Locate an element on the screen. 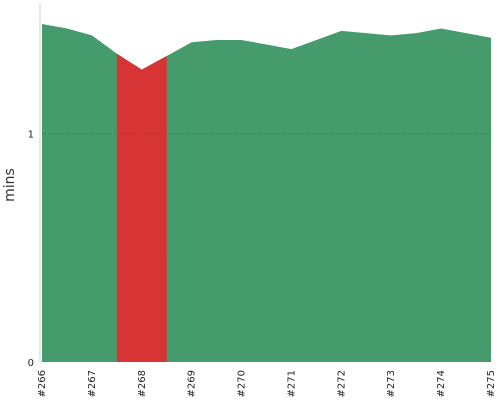 This screenshot has height=400, width=500. x-tick-labels: #266 #267 #268 #269 #270 #271 #272 #273 #274 #275 is located at coordinates (267, 383).